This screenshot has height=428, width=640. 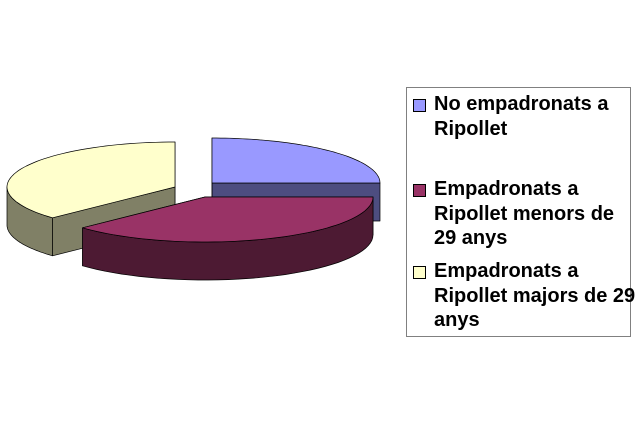 What do you see at coordinates (521, 116) in the screenshot?
I see `legend-label: No empadronats a Ripollet` at bounding box center [521, 116].